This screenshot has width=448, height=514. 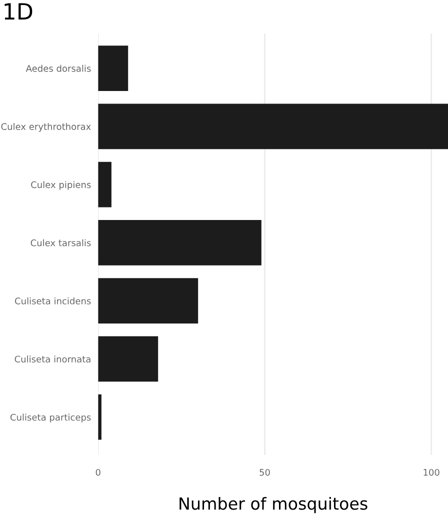 I want to click on y-tick-label: Aedes dorsalis, so click(x=58, y=68).